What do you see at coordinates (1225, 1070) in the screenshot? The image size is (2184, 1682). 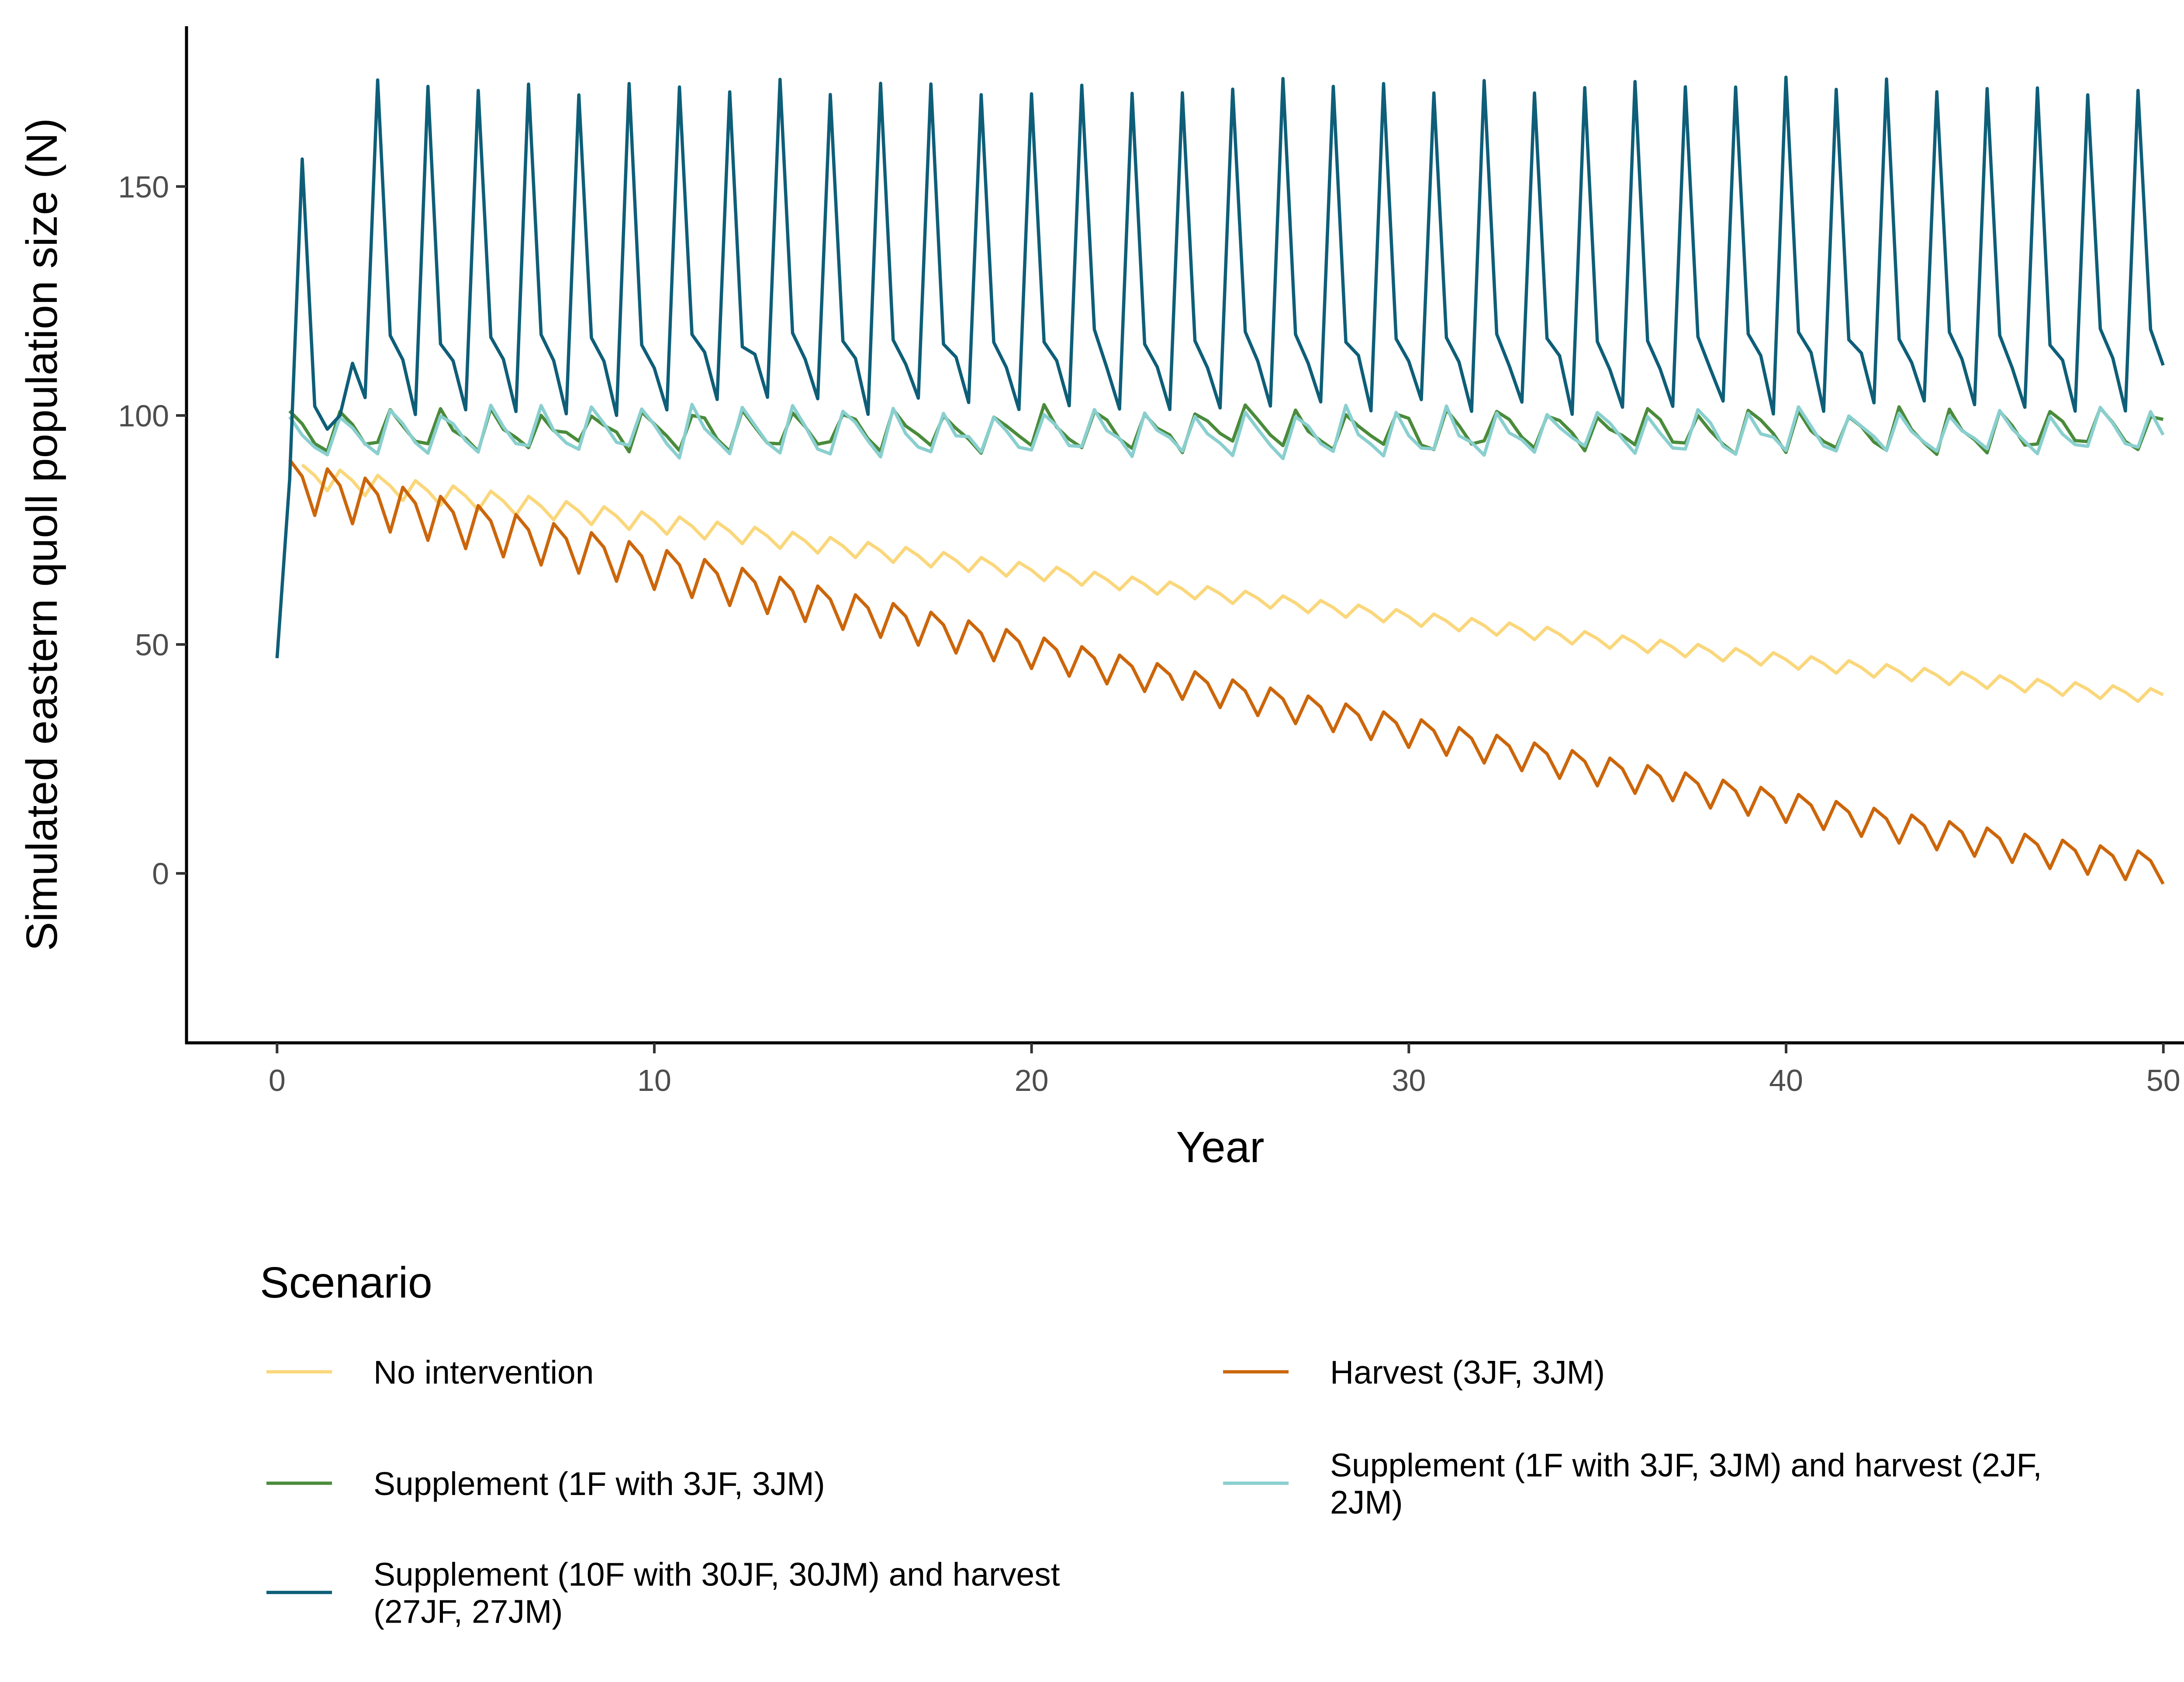 I see `x-ticks: 0 10 20 30 40 50` at bounding box center [1225, 1070].